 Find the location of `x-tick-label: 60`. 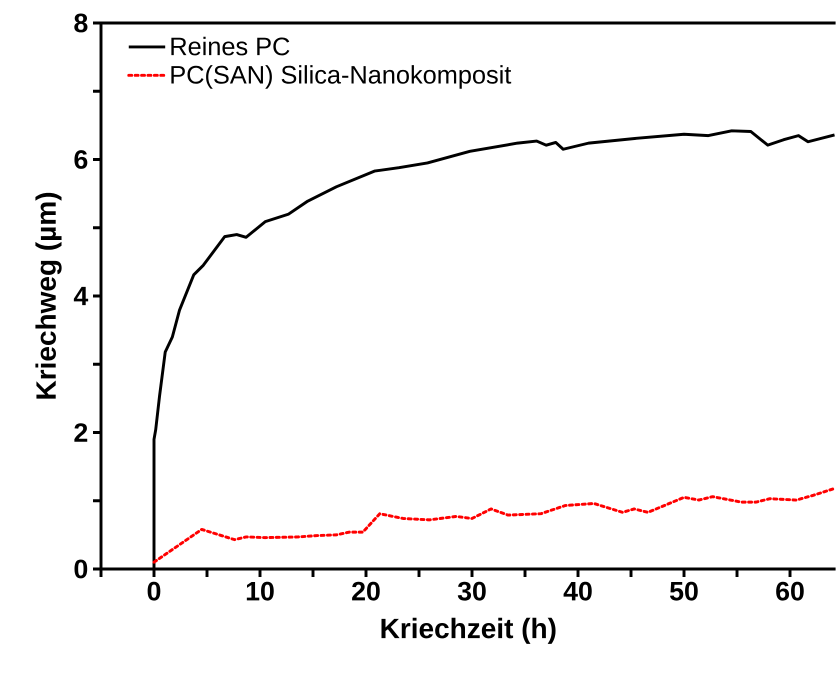

x-tick-label: 60 is located at coordinates (790, 591).